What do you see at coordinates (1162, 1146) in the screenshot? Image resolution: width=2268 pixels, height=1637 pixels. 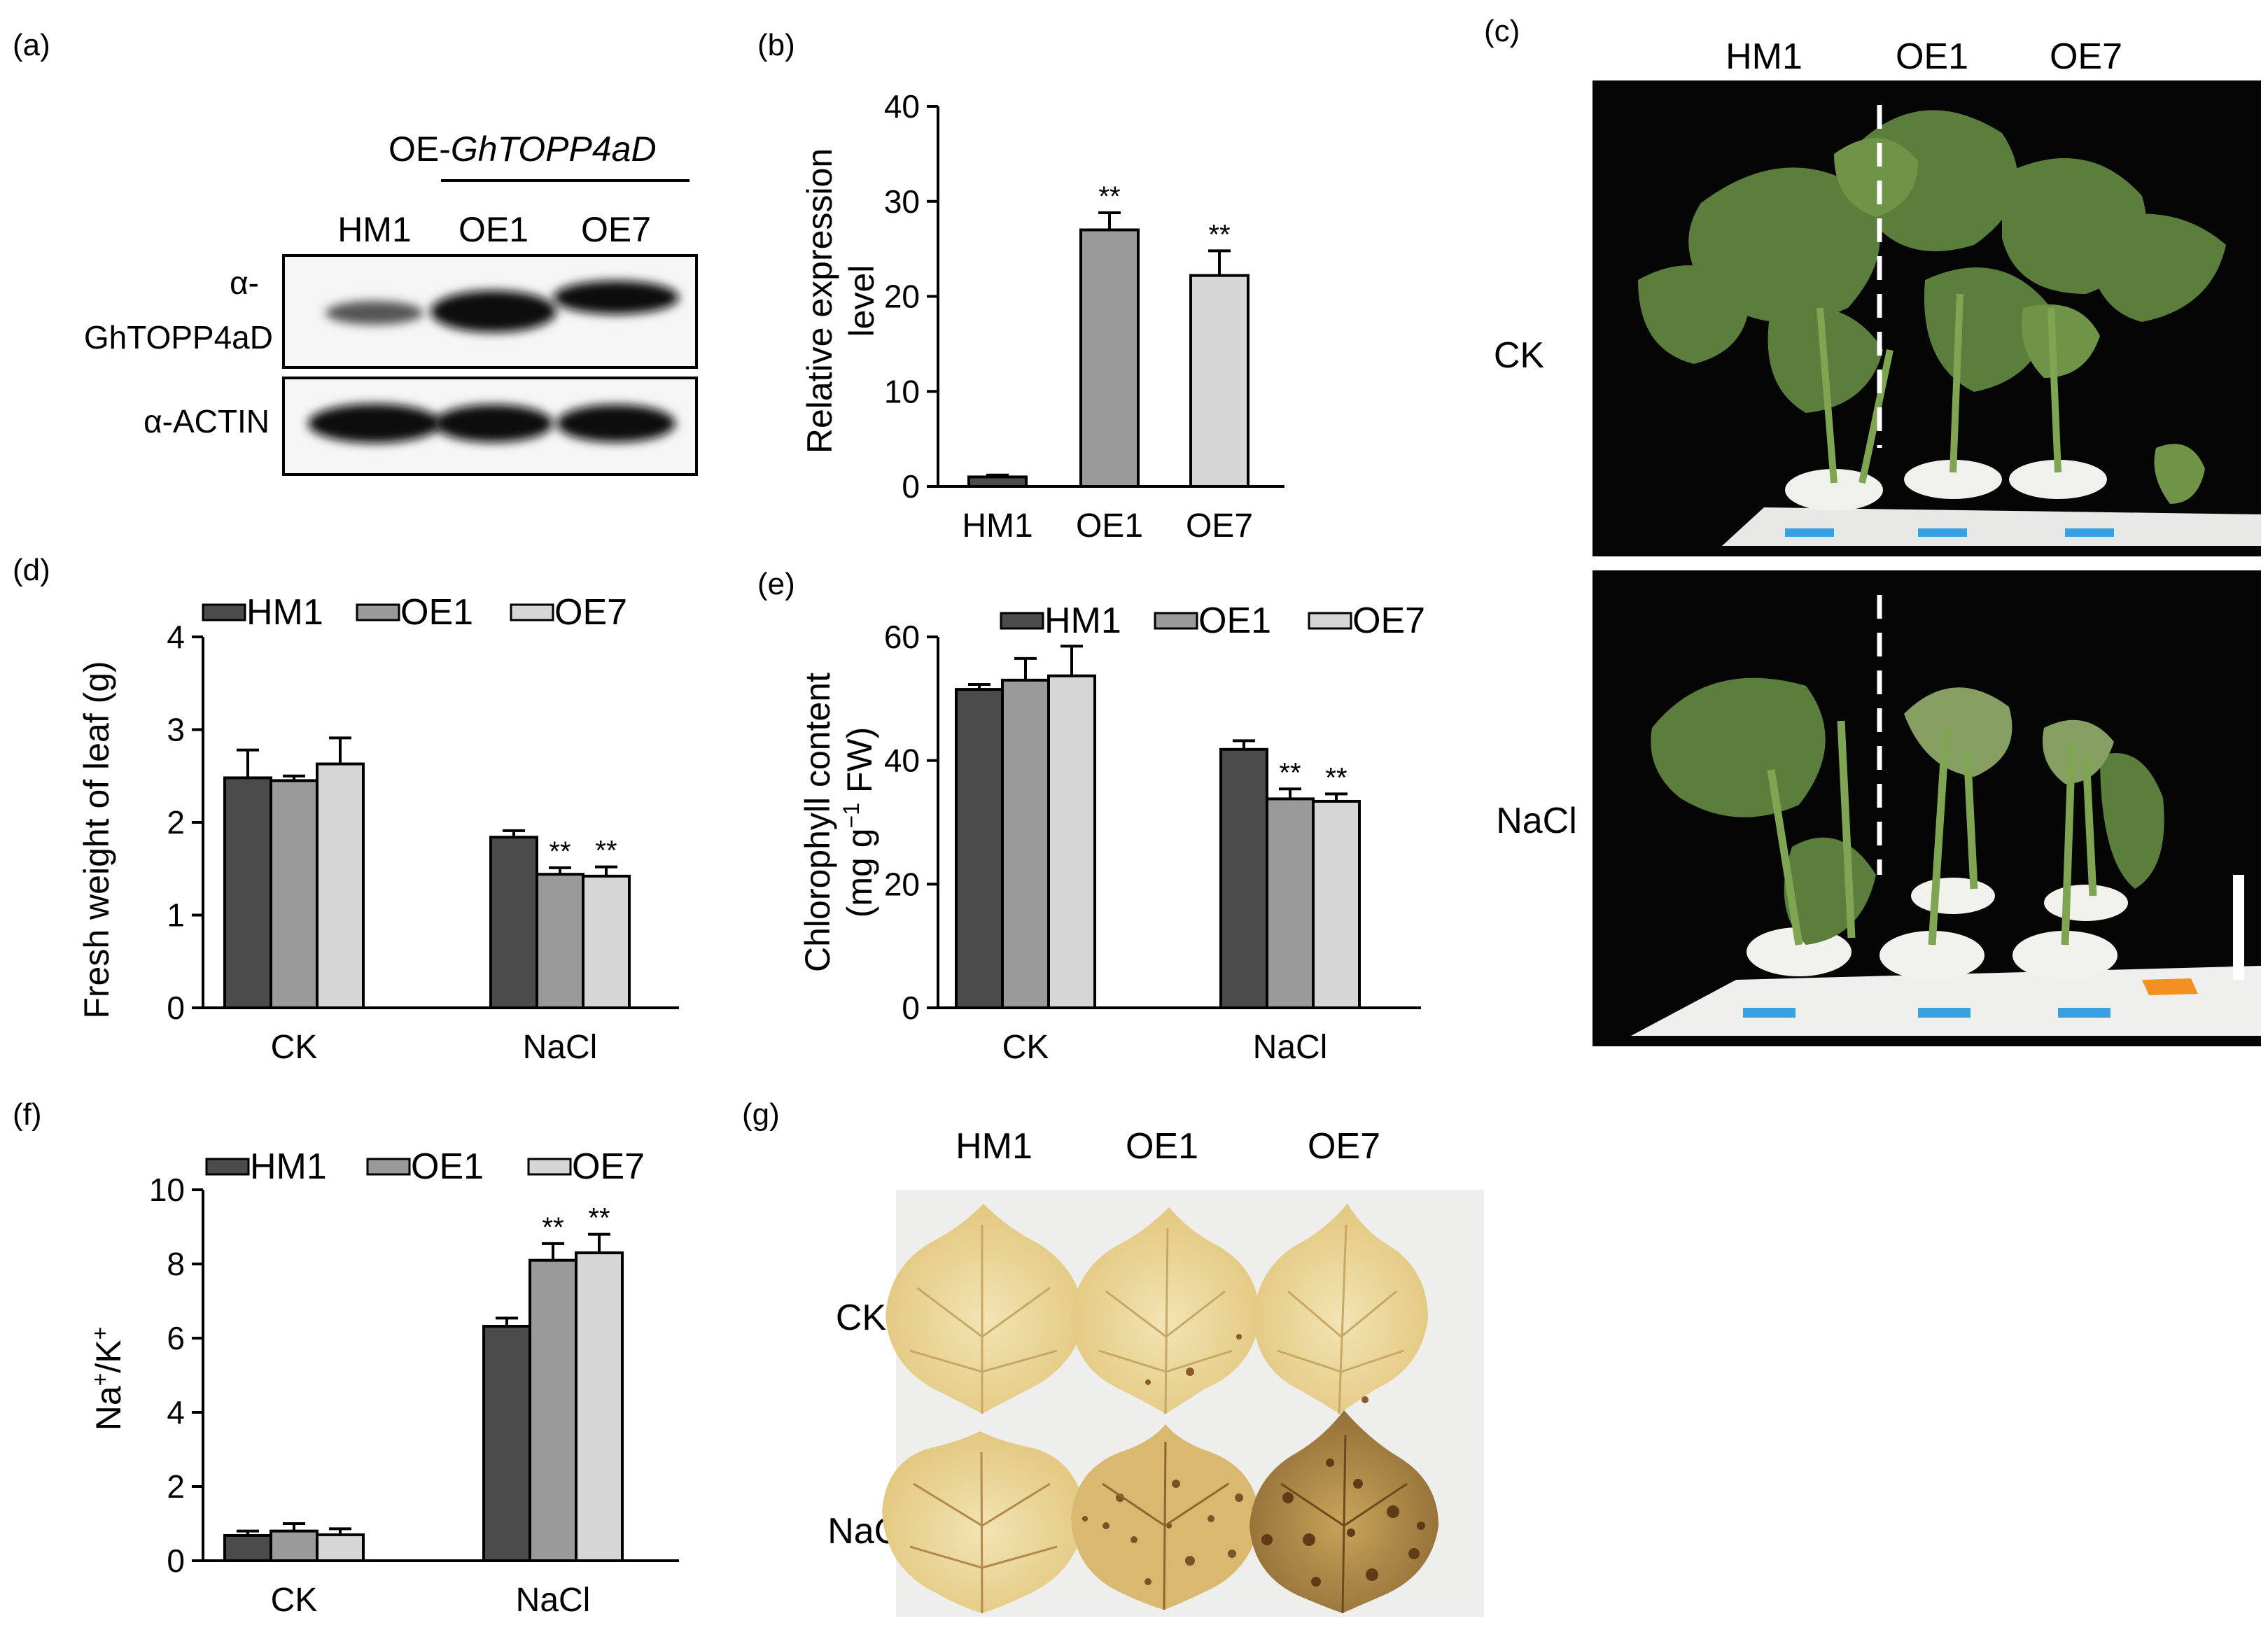 I see `photo-g-col-oe1: OE1` at bounding box center [1162, 1146].